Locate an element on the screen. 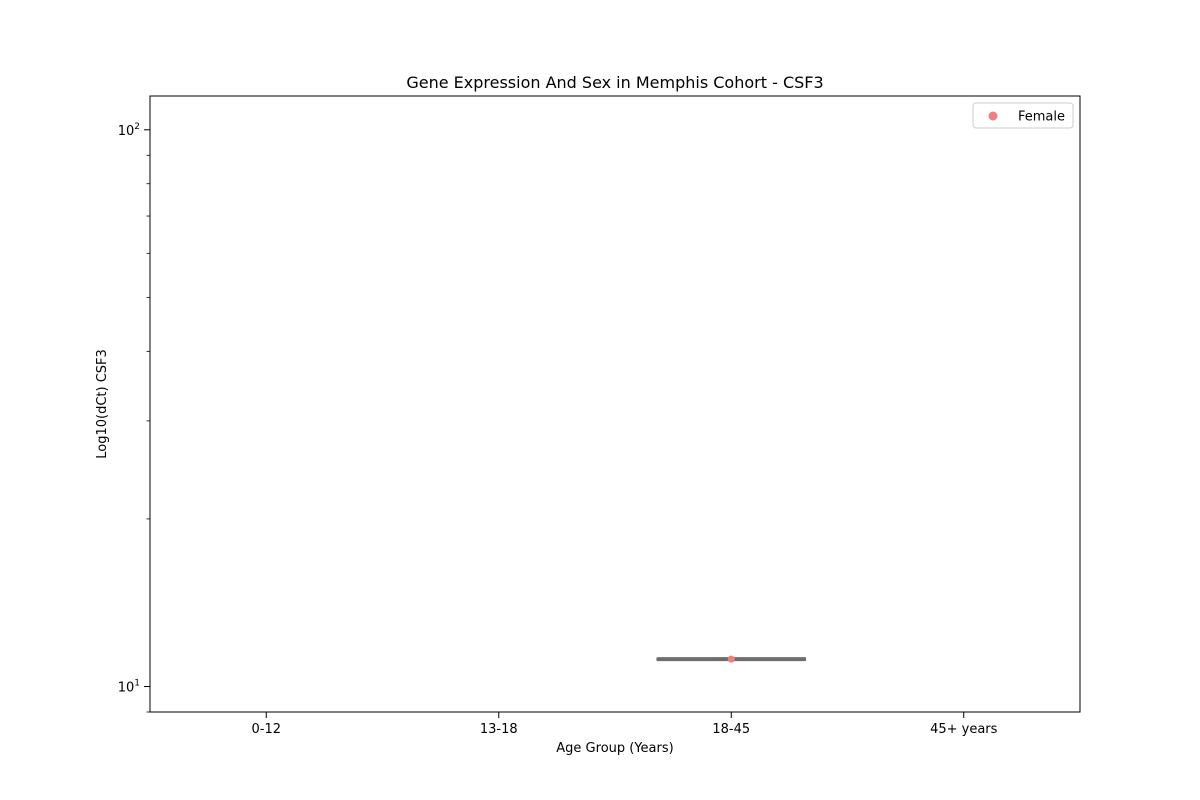  legend: Female is located at coordinates (1023, 115).